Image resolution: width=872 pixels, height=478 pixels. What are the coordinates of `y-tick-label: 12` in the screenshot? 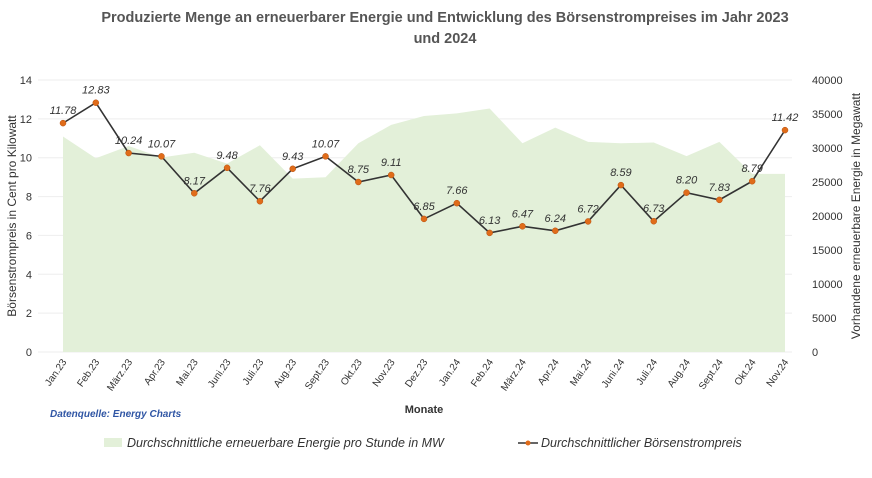 It's located at (26, 120).